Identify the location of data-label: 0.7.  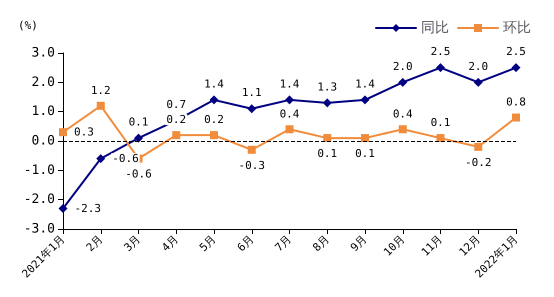
(176, 104).